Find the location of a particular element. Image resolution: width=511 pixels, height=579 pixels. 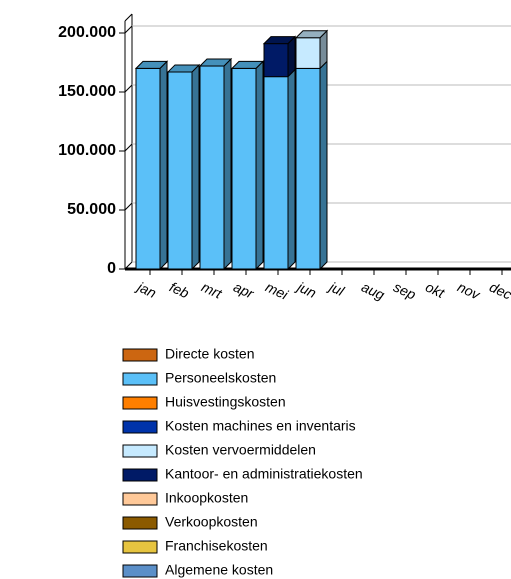

axis-depth is located at coordinates (128, 17).